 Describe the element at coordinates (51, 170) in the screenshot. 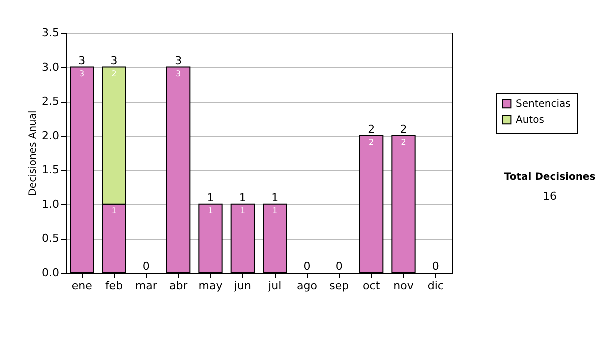

I see `y-tick-label: 1.5` at that location.